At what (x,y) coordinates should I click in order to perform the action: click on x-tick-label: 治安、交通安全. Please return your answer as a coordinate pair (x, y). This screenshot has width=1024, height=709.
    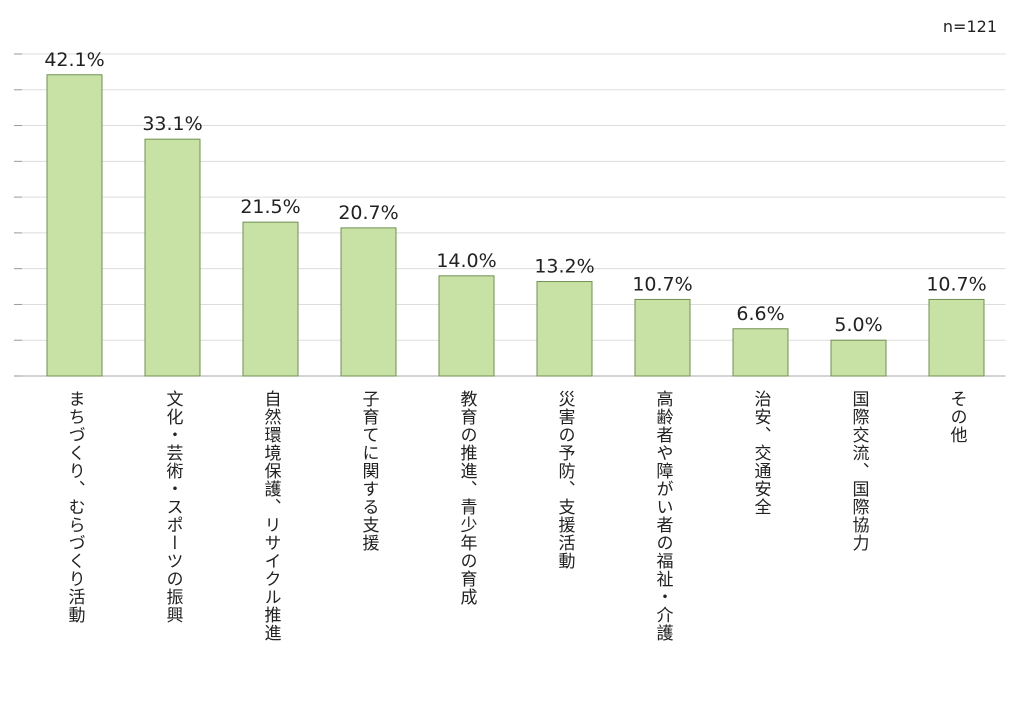
    Looking at the image, I should click on (761, 453).